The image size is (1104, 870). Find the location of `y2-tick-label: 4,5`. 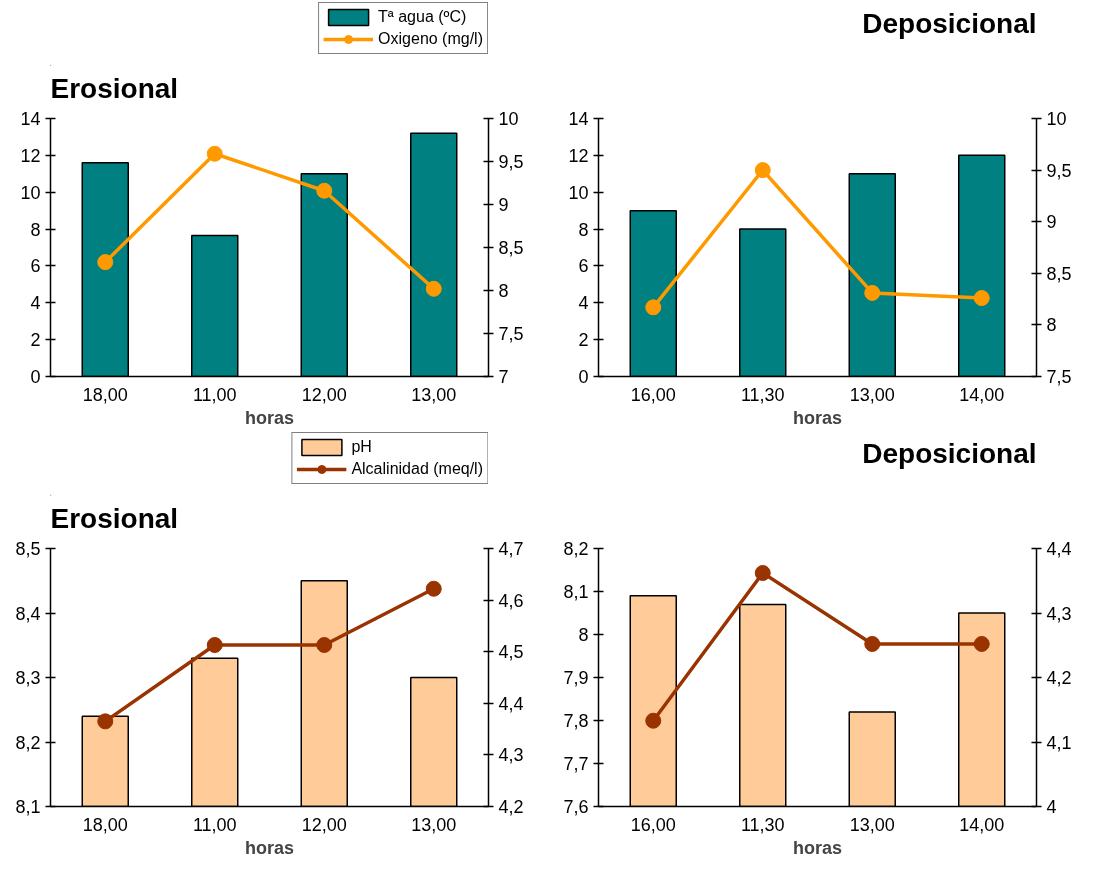

y2-tick-label: 4,5 is located at coordinates (511, 652).